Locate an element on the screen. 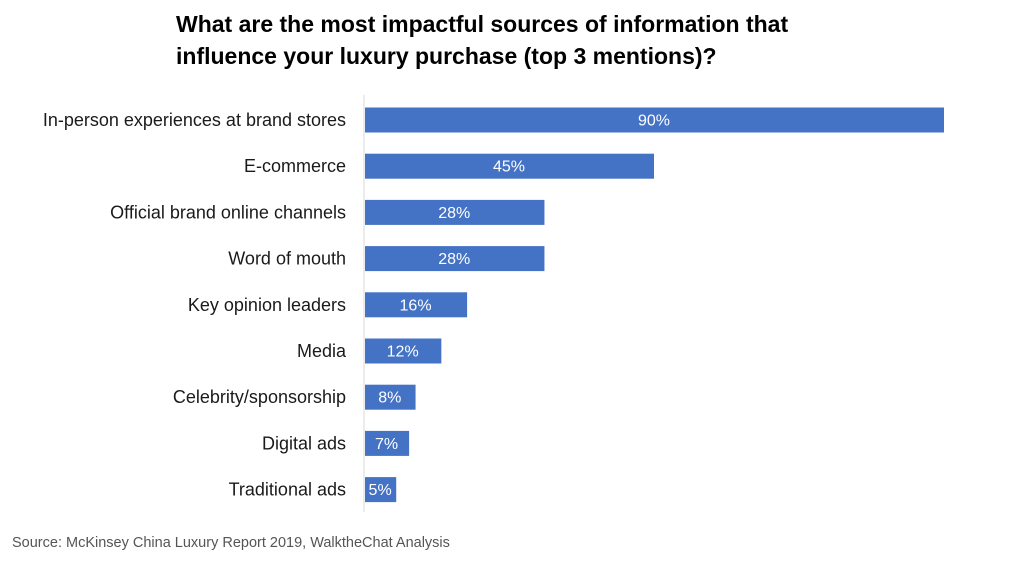  data-label: 7% is located at coordinates (386, 444).